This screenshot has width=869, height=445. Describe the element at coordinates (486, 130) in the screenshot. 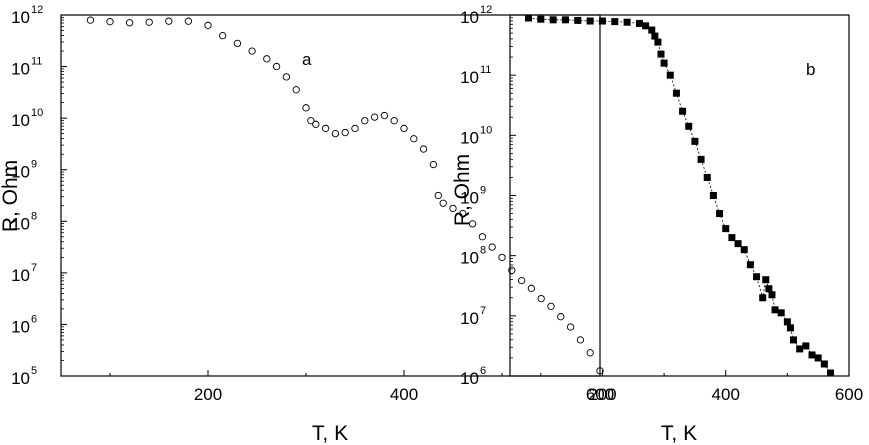

I see `y-tick-exponent: 10` at that location.